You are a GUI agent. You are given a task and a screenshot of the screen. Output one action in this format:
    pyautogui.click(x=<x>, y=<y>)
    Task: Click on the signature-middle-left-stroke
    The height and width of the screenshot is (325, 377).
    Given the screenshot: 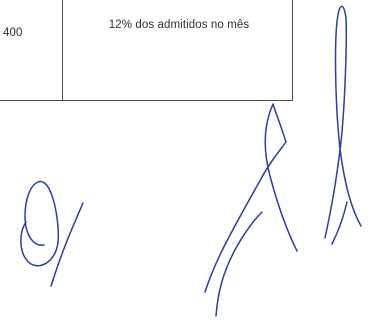 What is the action you would take?
    pyautogui.click(x=251, y=198)
    